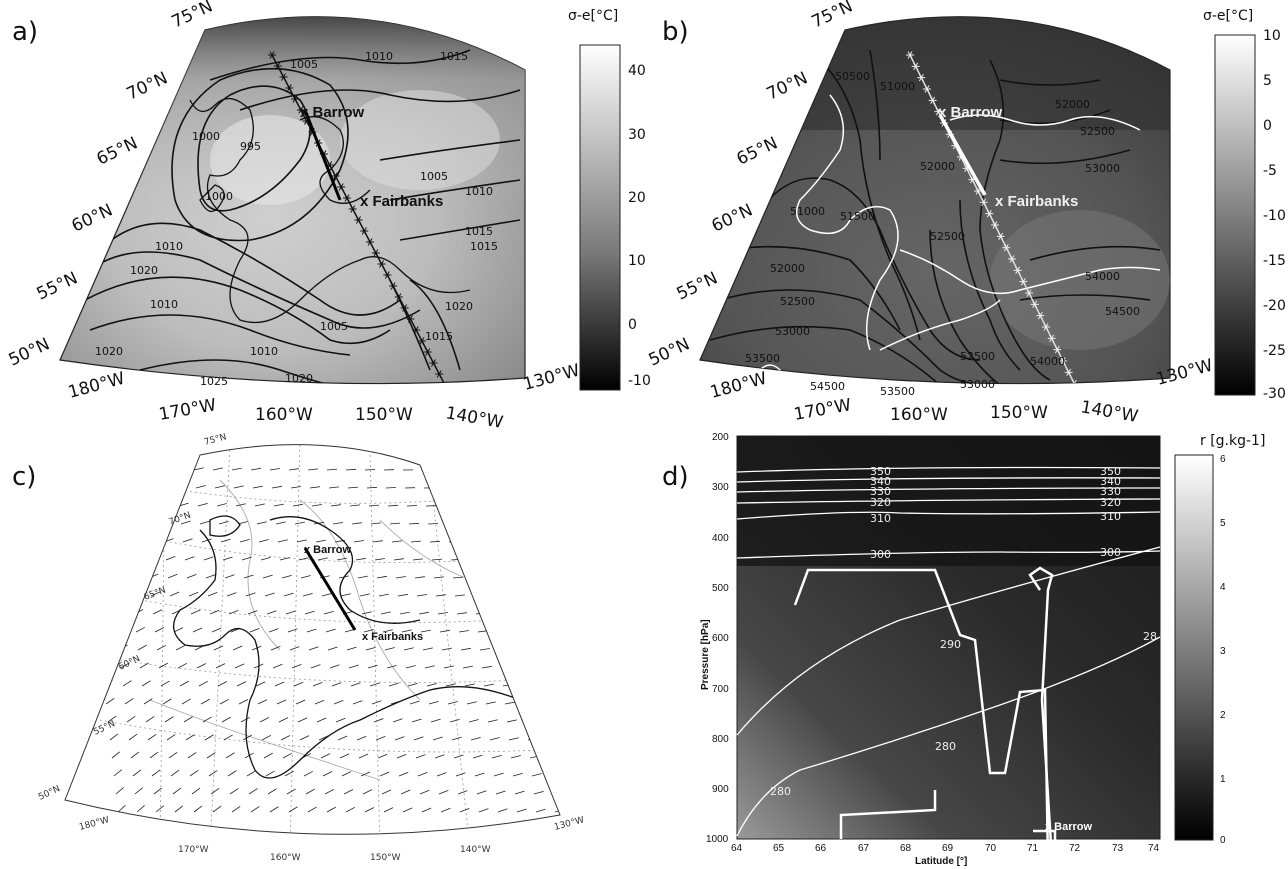  I want to click on lon-label-150w: 150°W, so click(1019, 413).